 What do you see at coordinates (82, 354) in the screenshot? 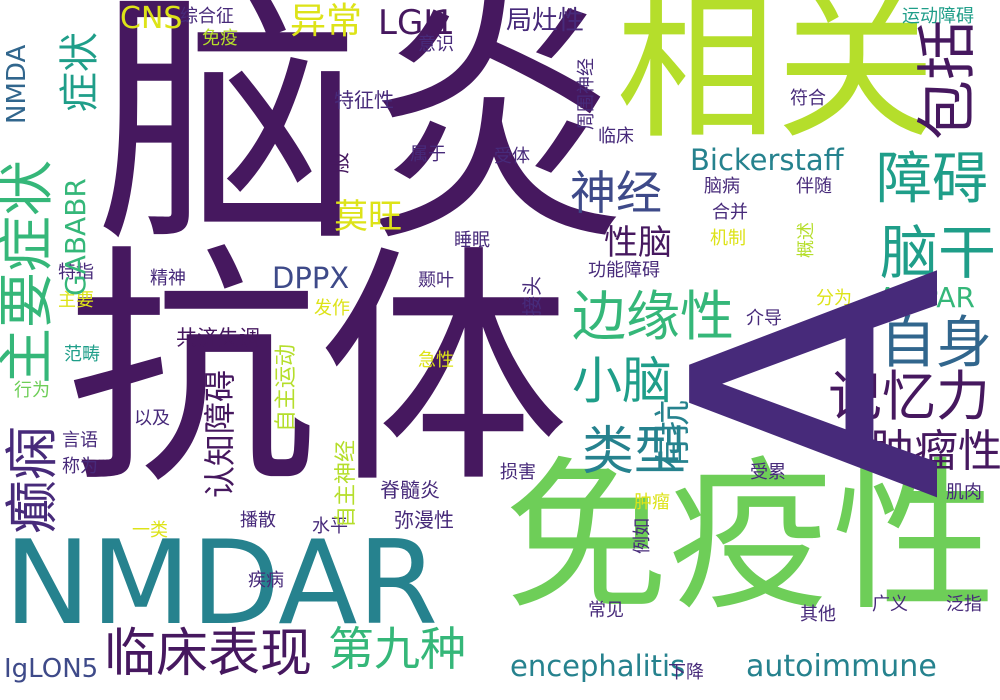
I see `word-fanchou: 范畴` at bounding box center [82, 354].